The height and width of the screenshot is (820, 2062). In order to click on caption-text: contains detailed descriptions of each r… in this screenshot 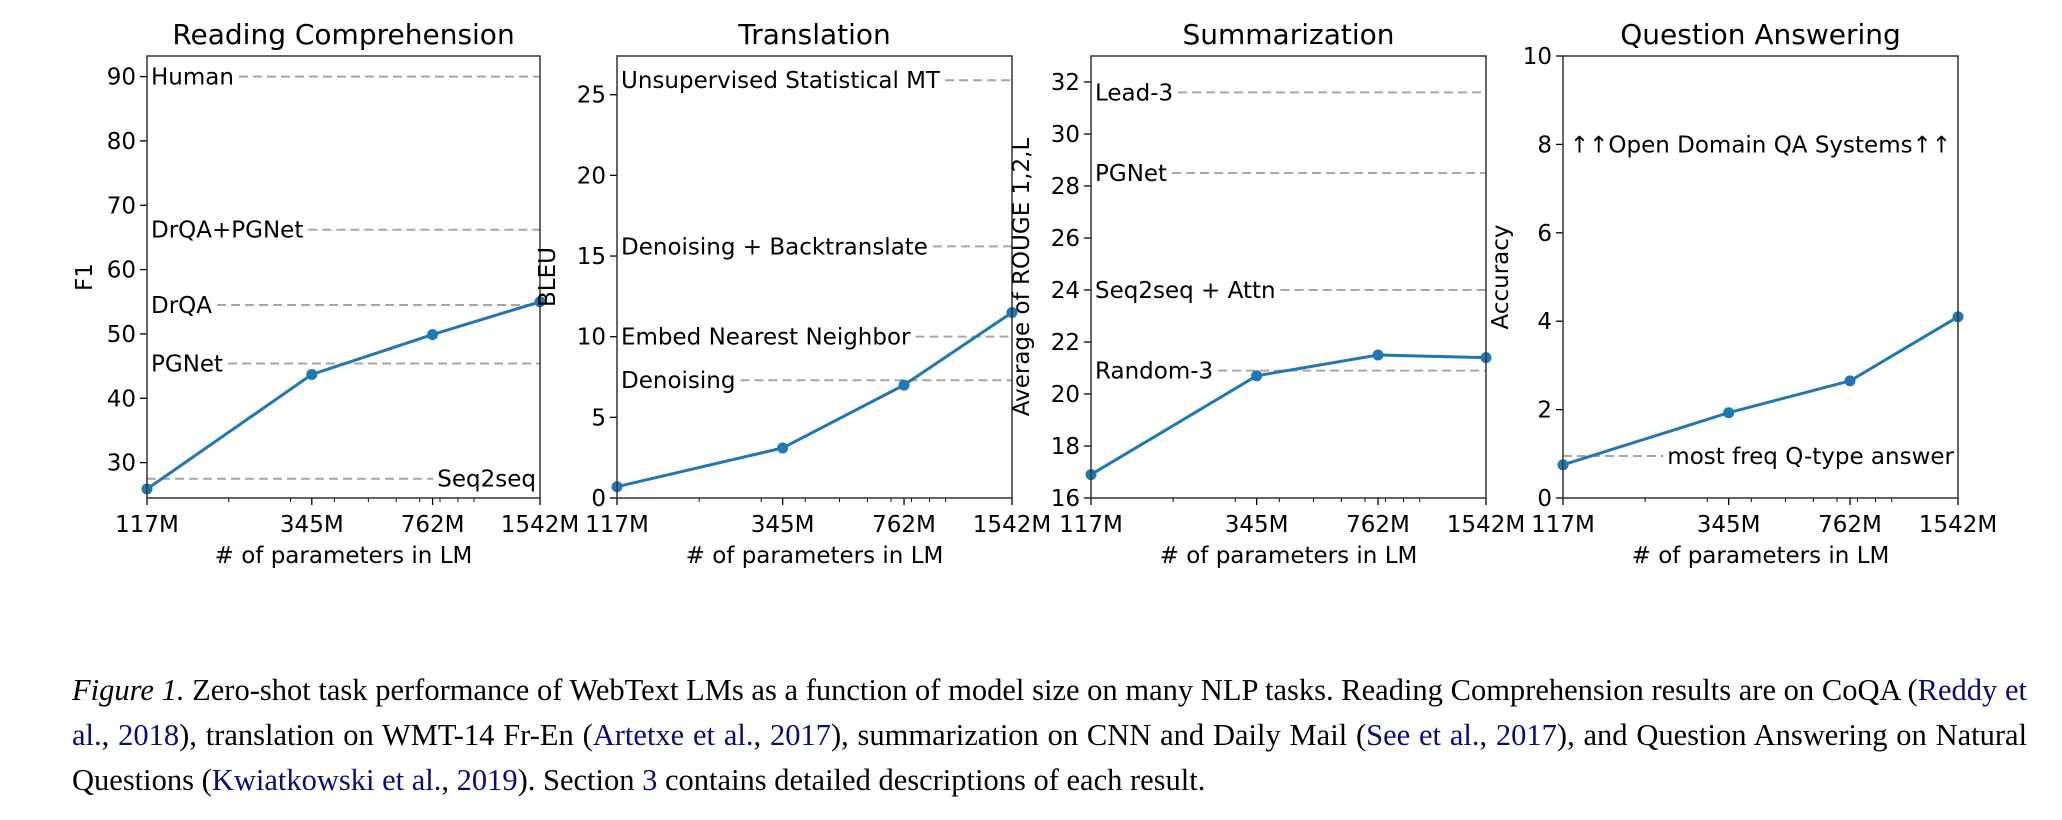, I will do `click(931, 780)`.